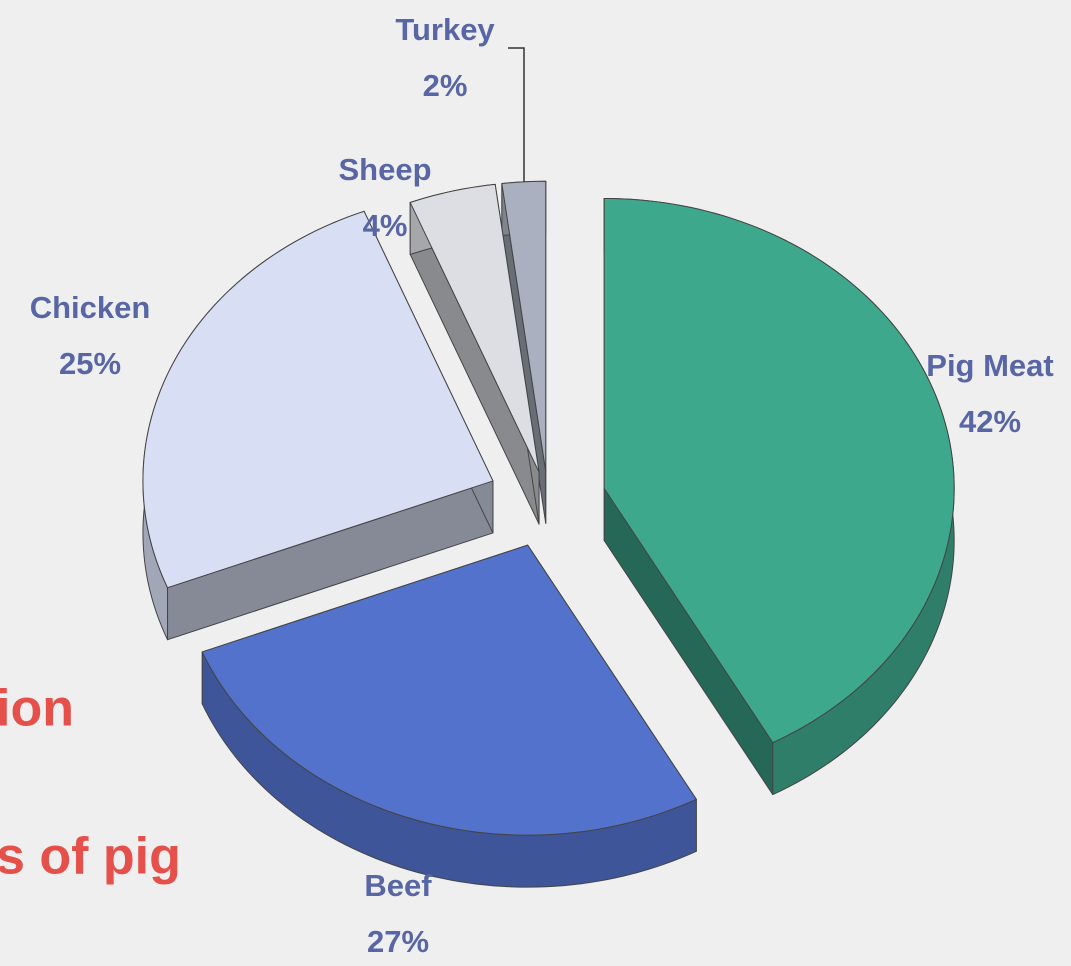 The width and height of the screenshot is (1071, 966). I want to click on slice-label: Beef, so click(398, 885).